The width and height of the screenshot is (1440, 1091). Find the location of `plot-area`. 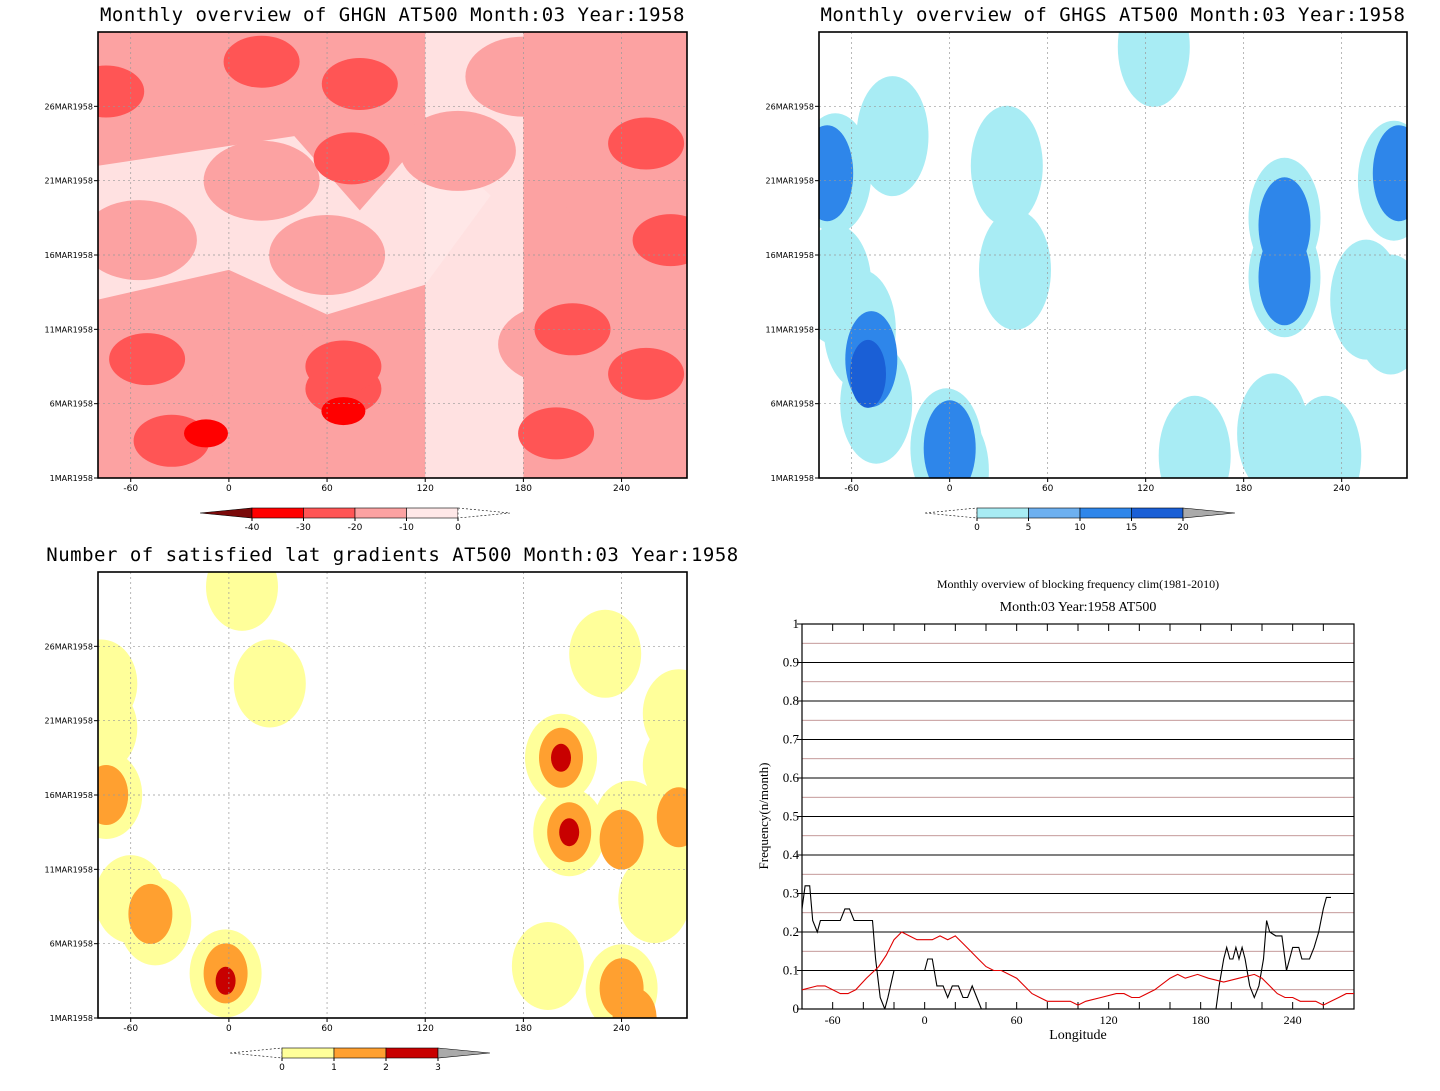

plot-area is located at coordinates (1078, 947).